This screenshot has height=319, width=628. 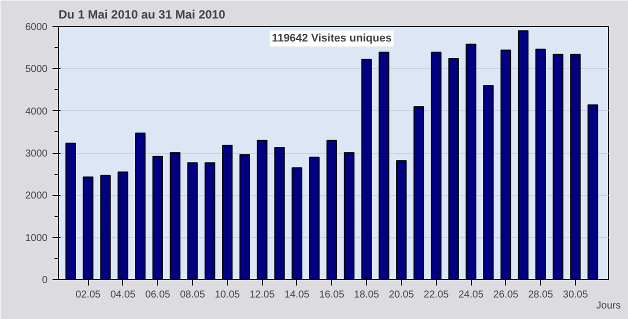 I want to click on x-tick-label: 04.05, so click(x=123, y=295).